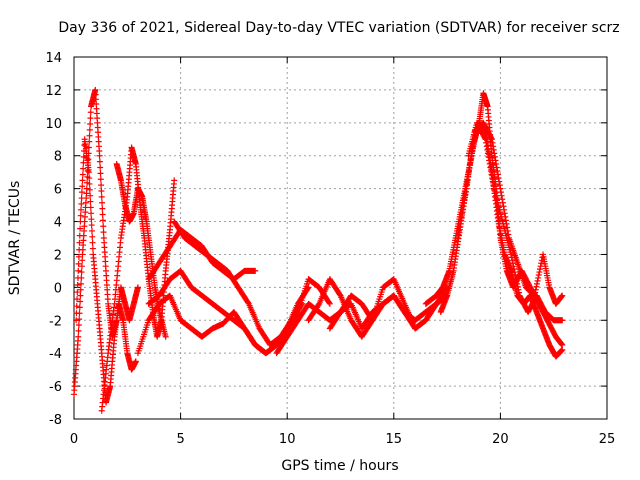  Describe the element at coordinates (239, 312) in the screenshot. I see `series-track-h` at that location.